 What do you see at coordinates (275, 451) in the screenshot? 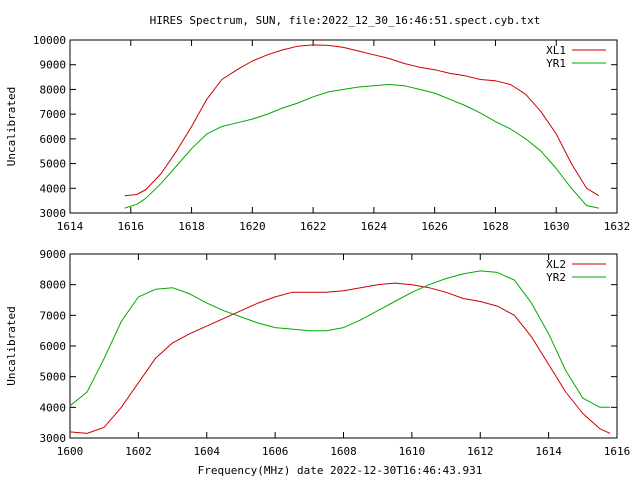
I see `x-tick-label: 1606` at bounding box center [275, 451].